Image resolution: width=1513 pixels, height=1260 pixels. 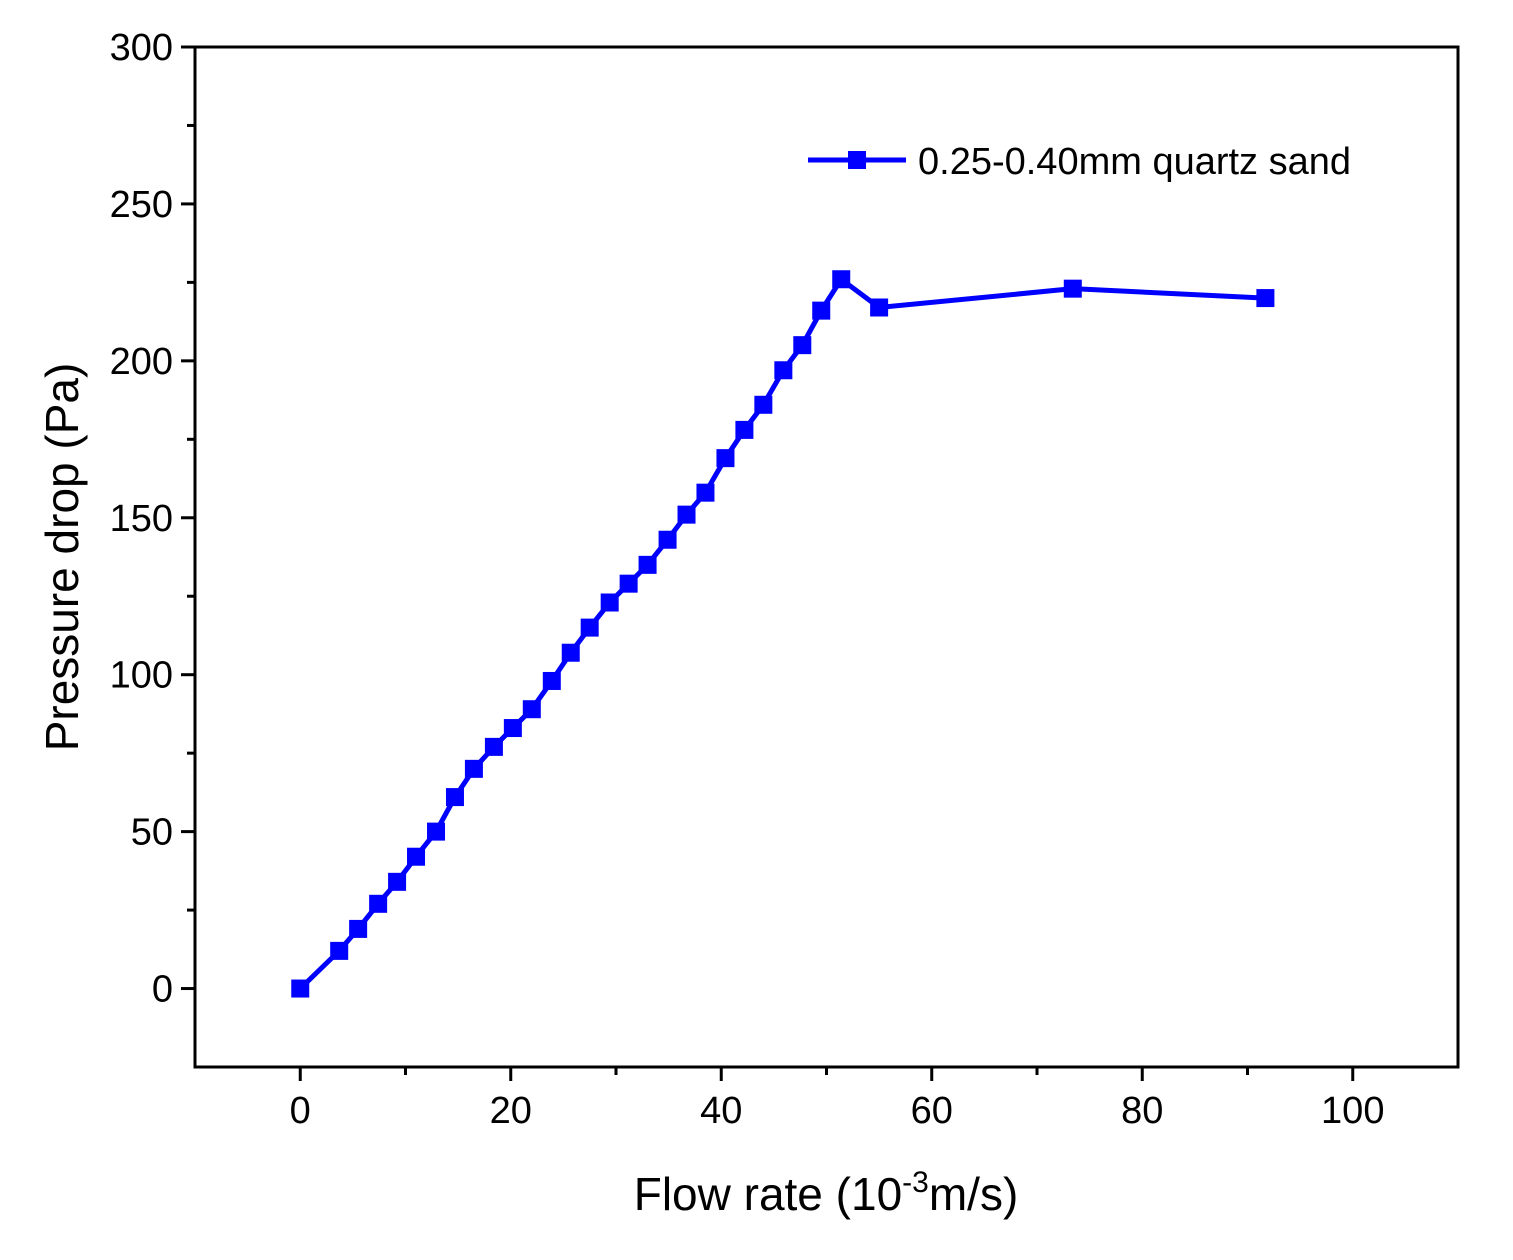 I want to click on y-tick-label: 0, so click(x=162, y=990).